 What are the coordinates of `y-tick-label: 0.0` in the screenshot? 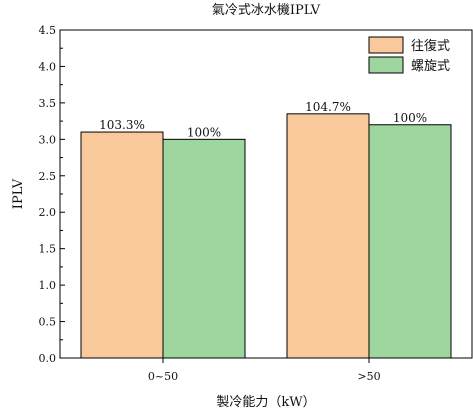 It's located at (48, 358).